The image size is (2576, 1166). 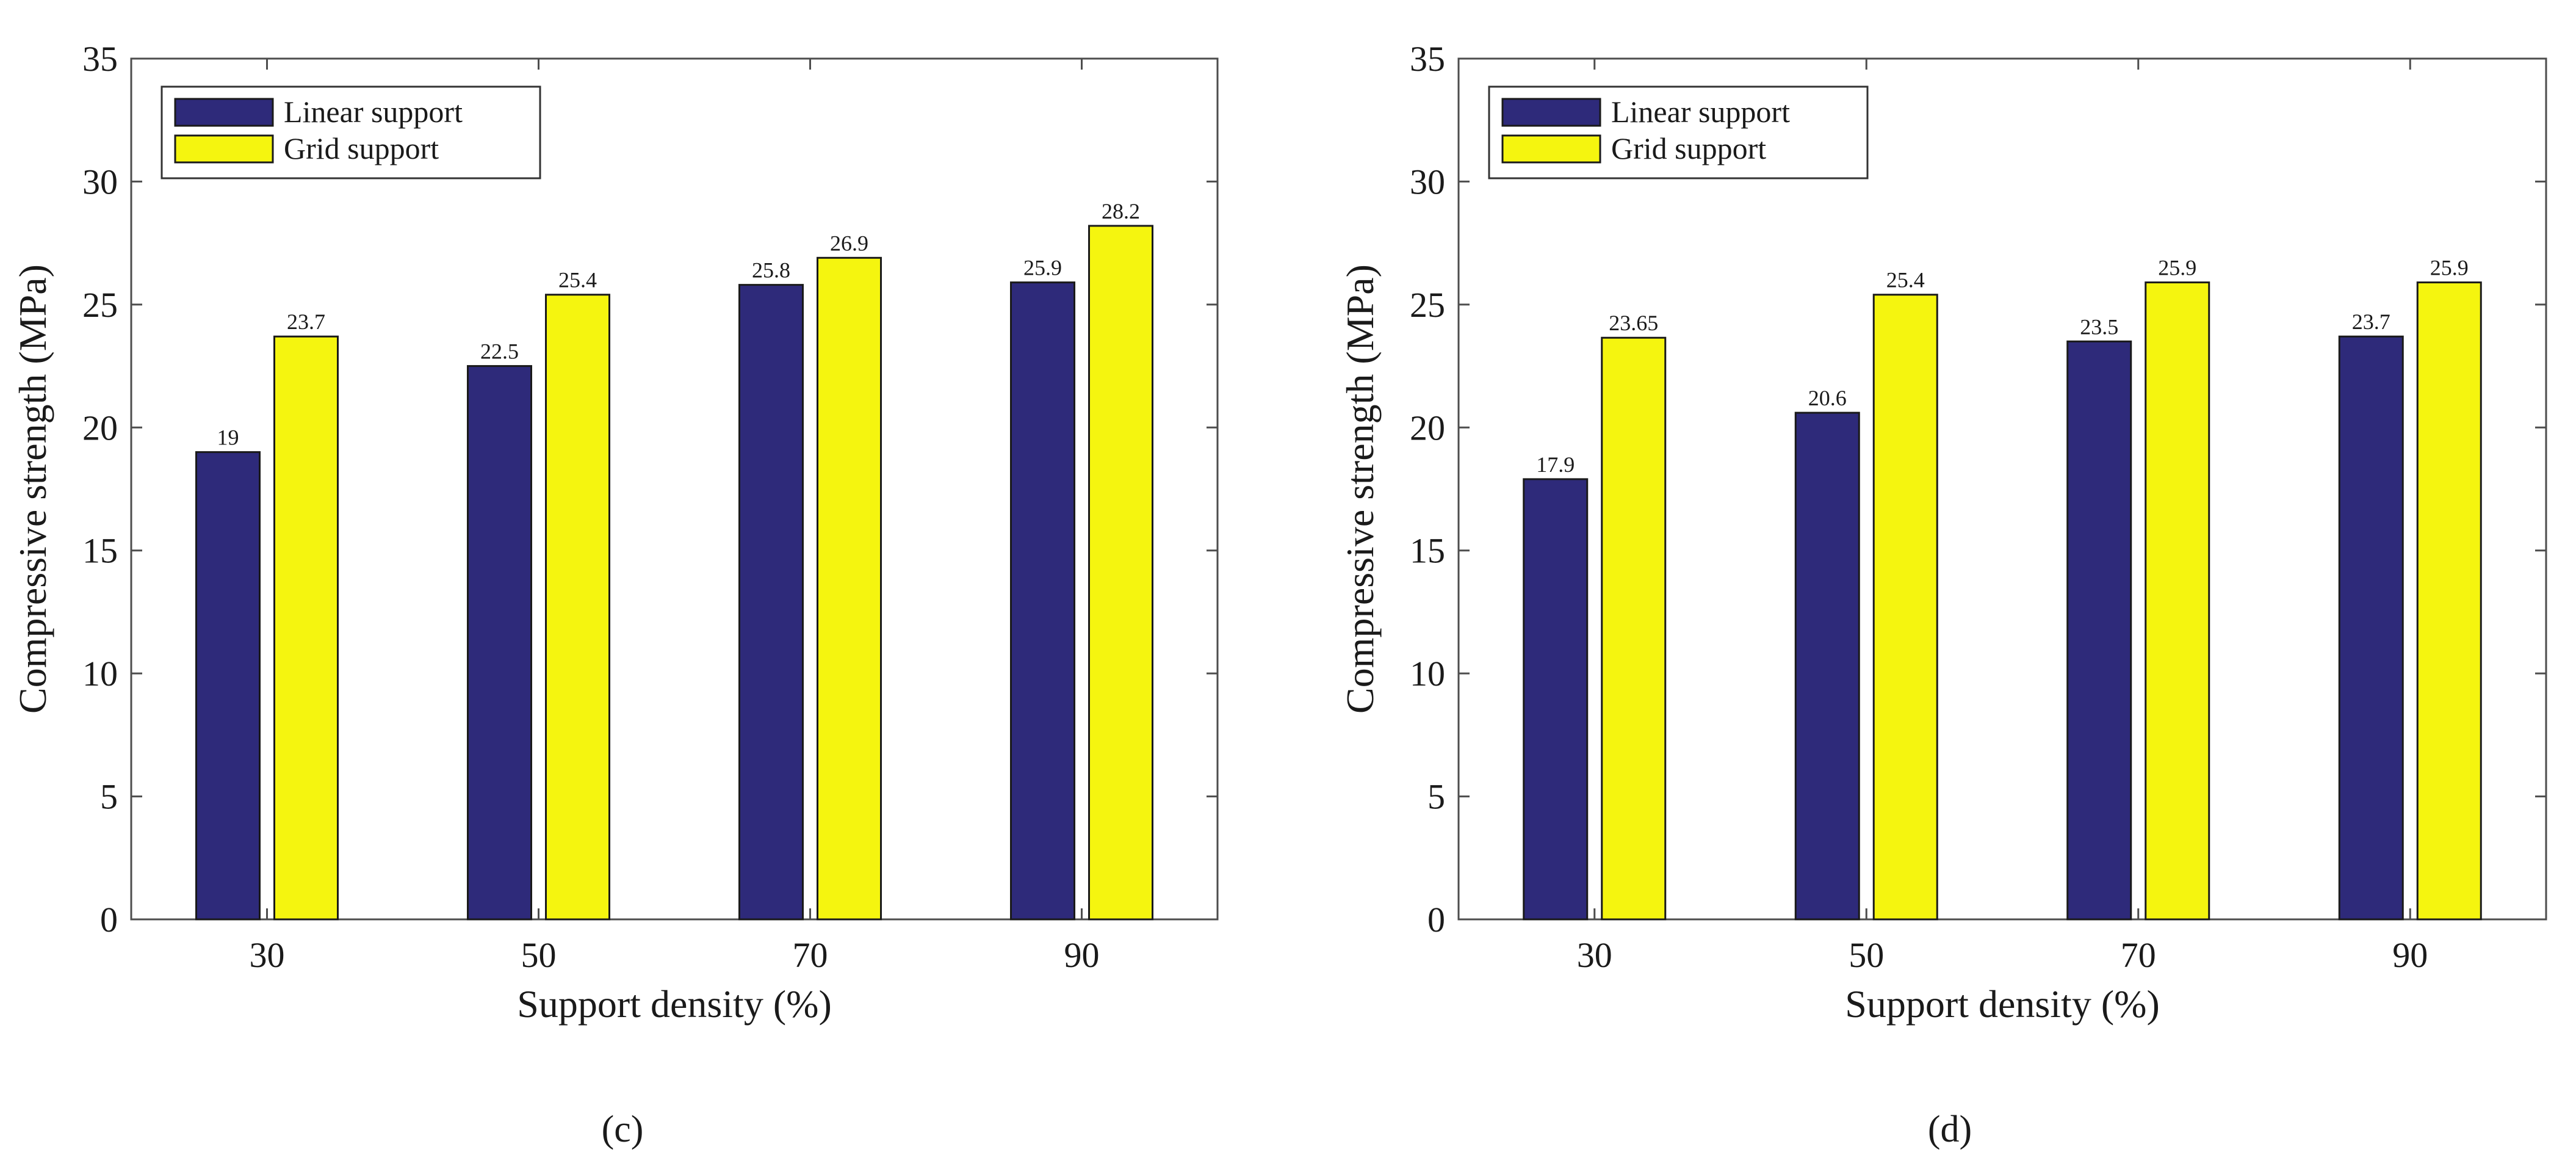 What do you see at coordinates (499, 351) in the screenshot?
I see `bar-value-label: 22.5` at bounding box center [499, 351].